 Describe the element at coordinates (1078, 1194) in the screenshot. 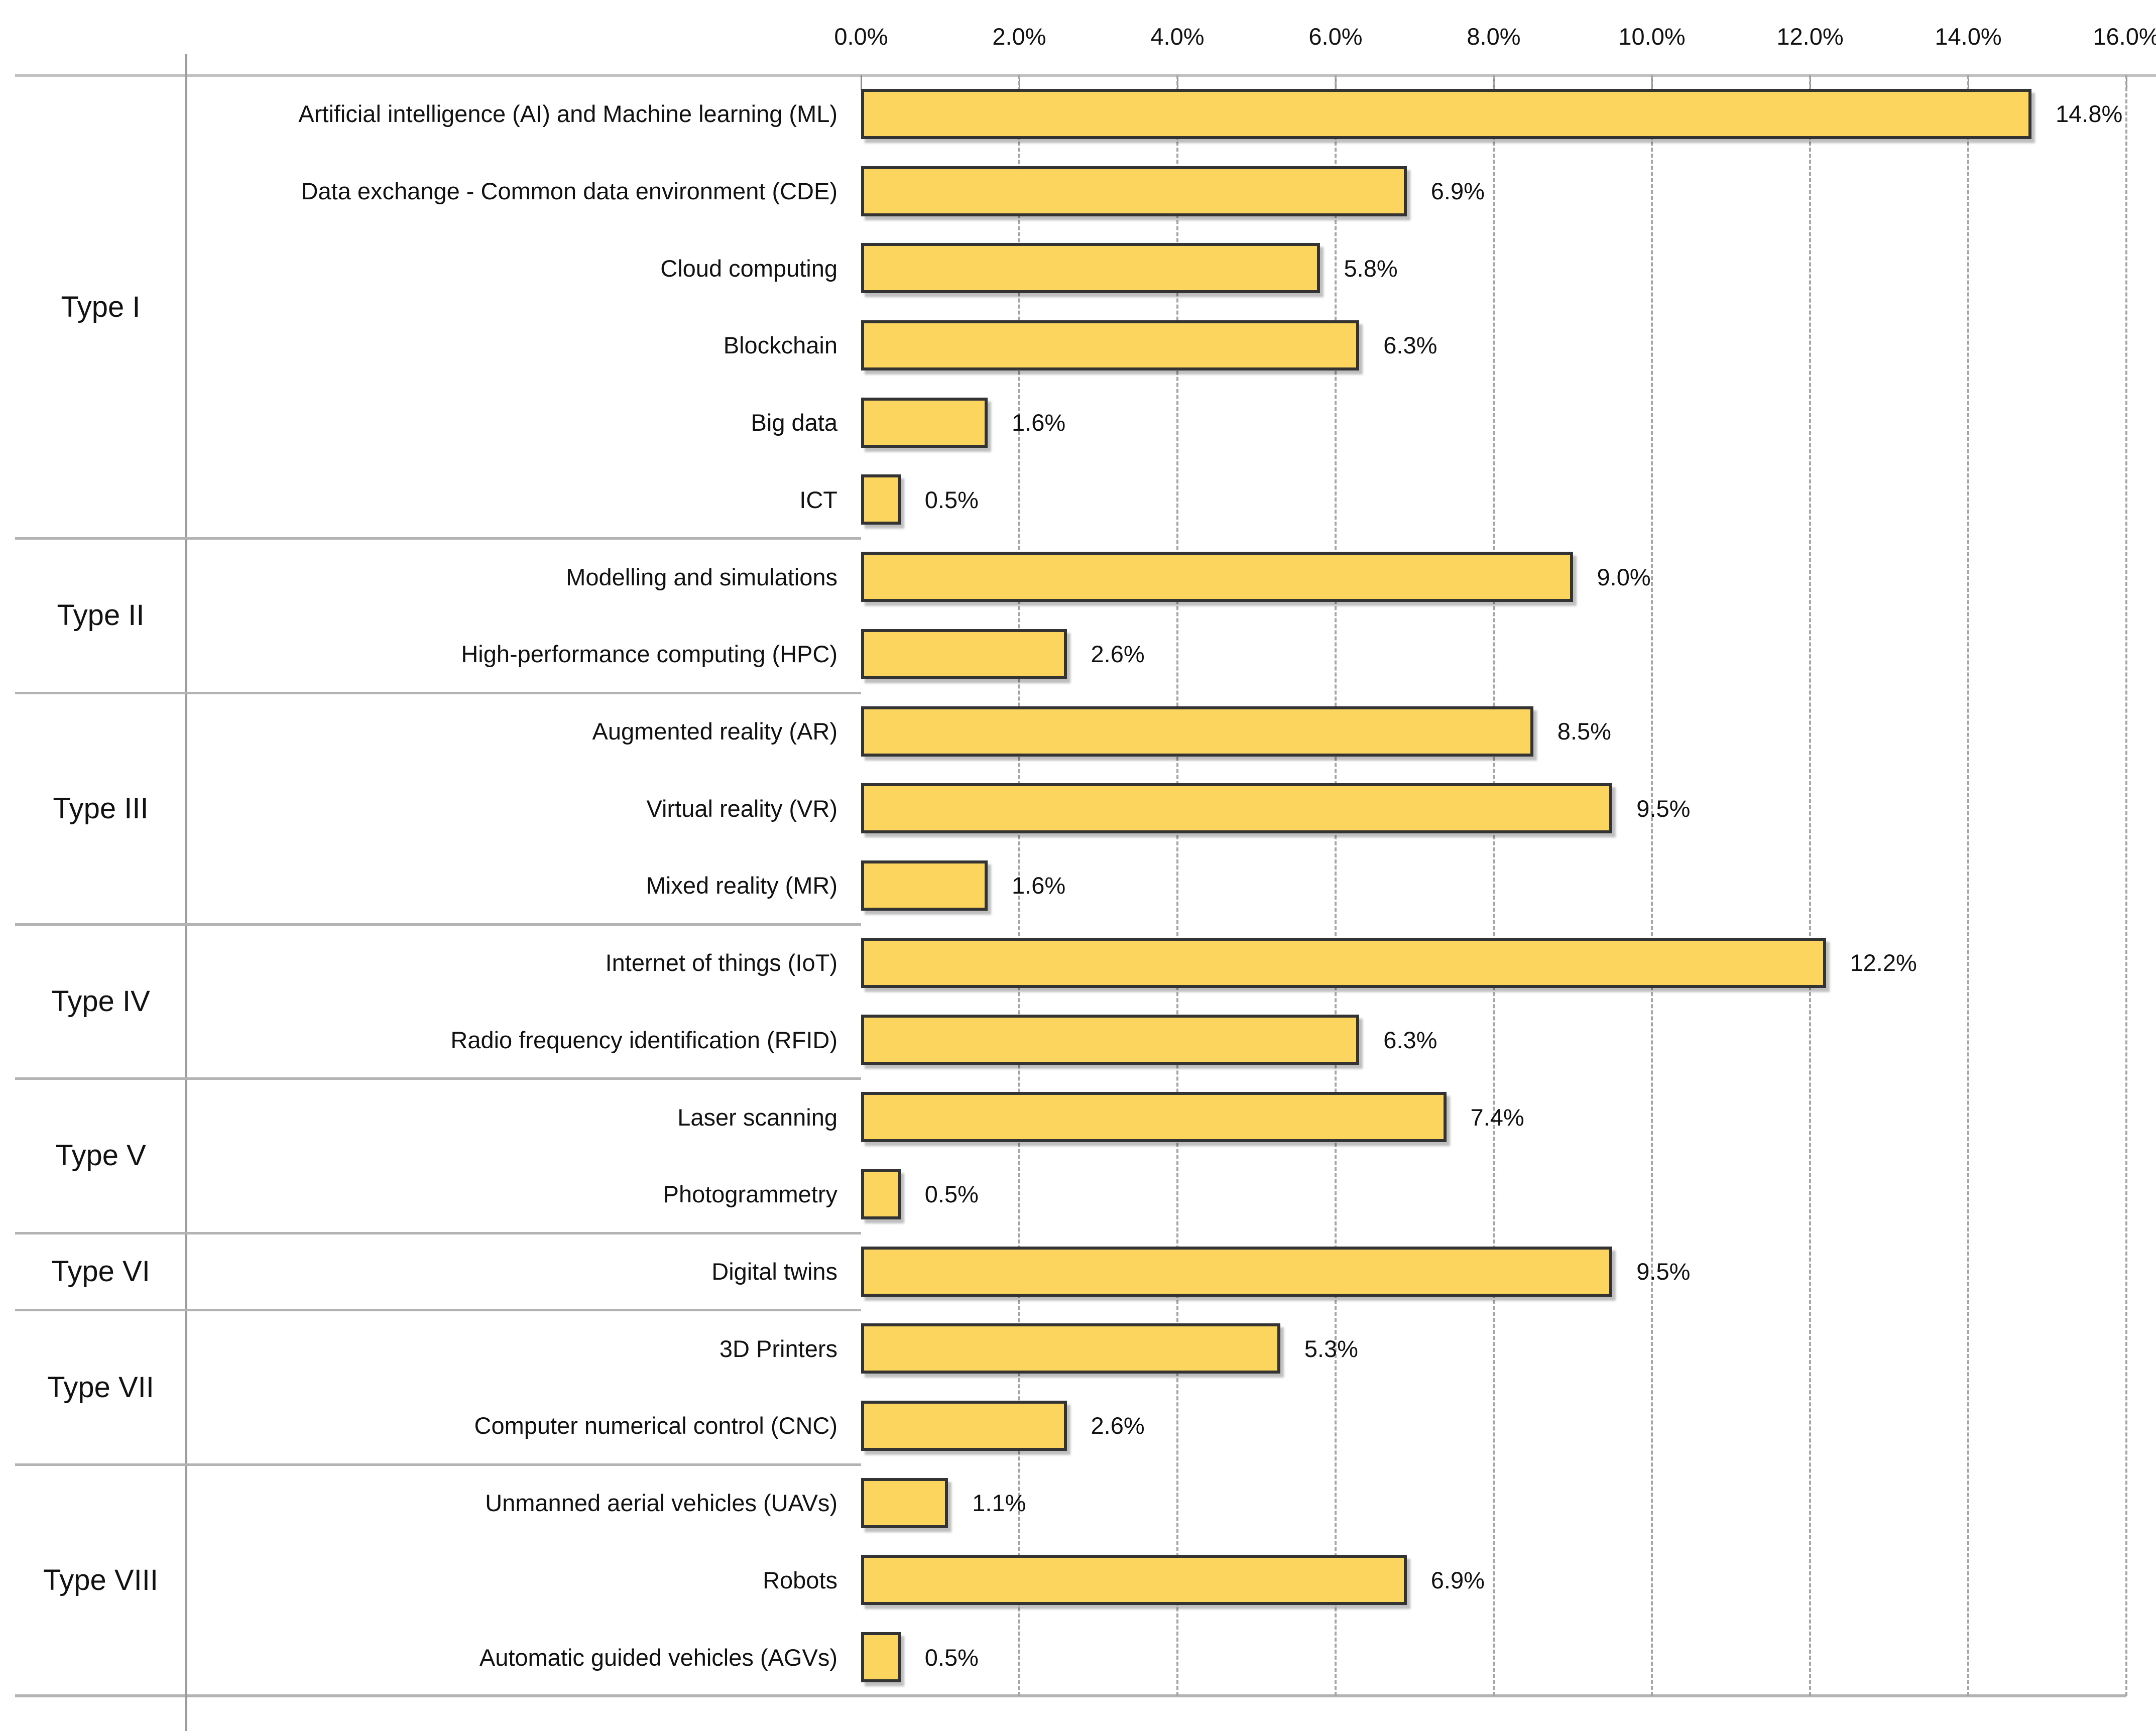

I see `bar-row: Photogrammetry 0.5%` at that location.